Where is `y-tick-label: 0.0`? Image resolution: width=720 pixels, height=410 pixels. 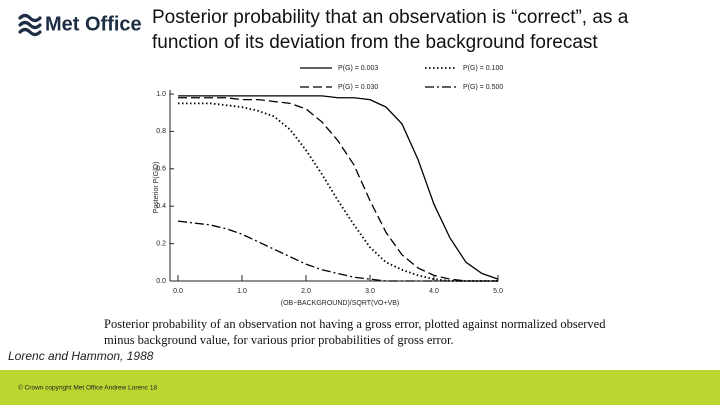
y-tick-label: 0.0 is located at coordinates (161, 281).